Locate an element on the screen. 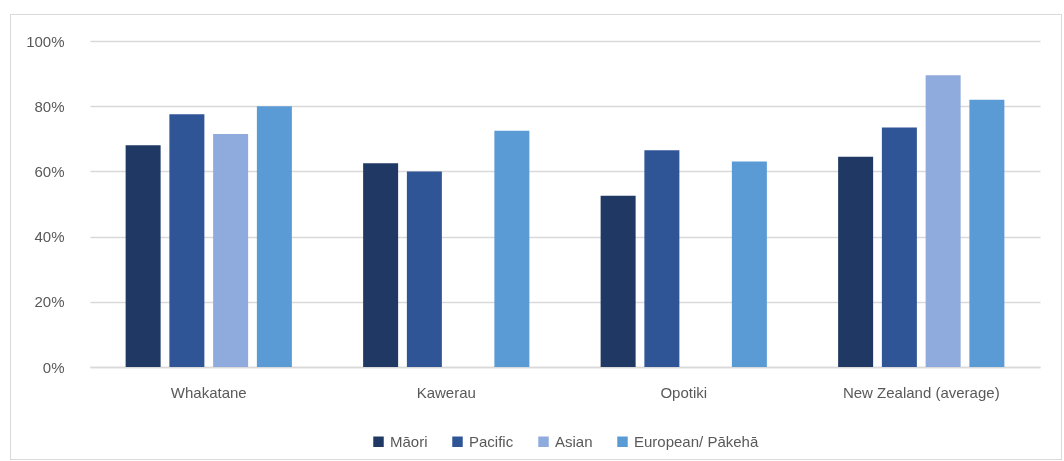 The height and width of the screenshot is (461, 1064). y-tick-label: 80% is located at coordinates (49, 106).